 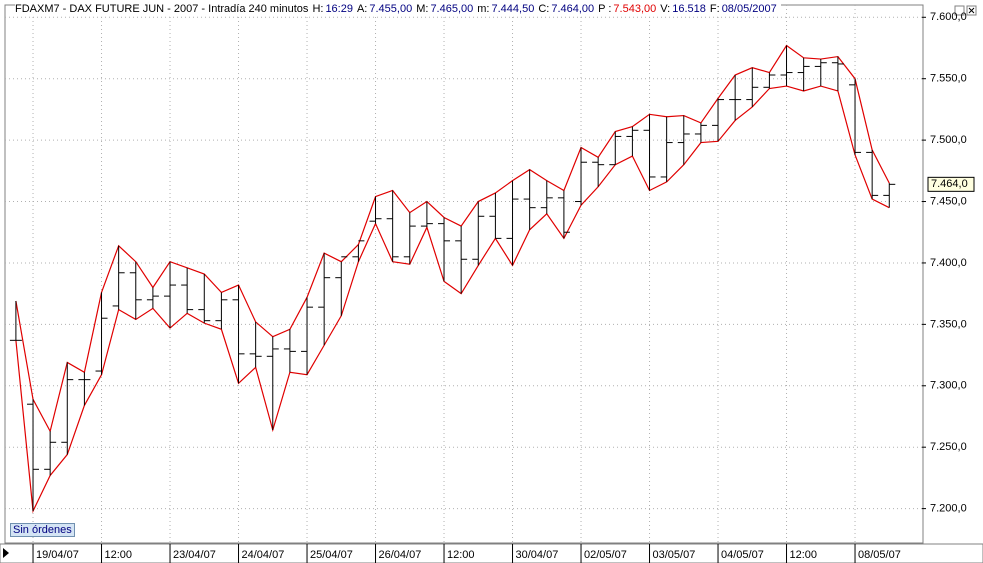 I want to click on field-value: 7.464,00, so click(x=573, y=9).